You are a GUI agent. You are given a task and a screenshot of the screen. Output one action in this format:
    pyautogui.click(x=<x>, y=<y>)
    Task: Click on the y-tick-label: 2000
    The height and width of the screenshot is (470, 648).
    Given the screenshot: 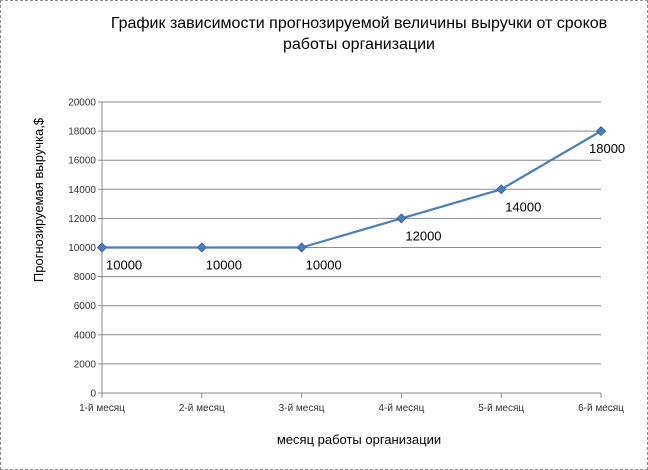 What is the action you would take?
    pyautogui.click(x=85, y=364)
    